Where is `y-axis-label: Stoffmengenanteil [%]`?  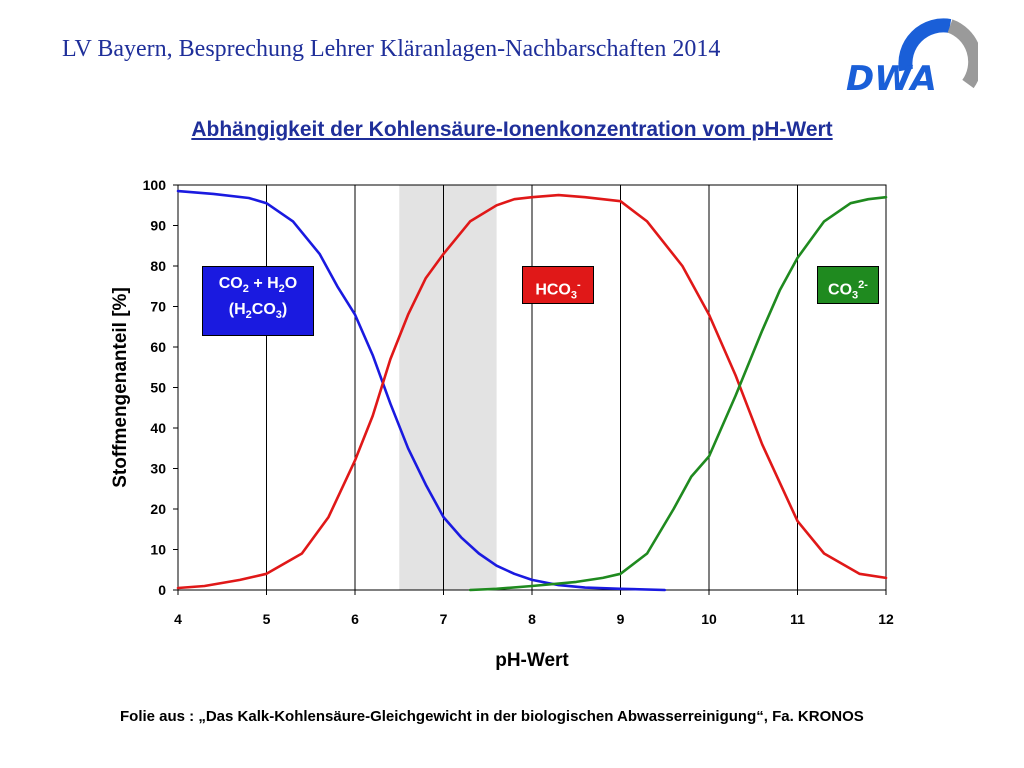
y-axis-label: Stoffmengenanteil [%] is located at coordinates (120, 387).